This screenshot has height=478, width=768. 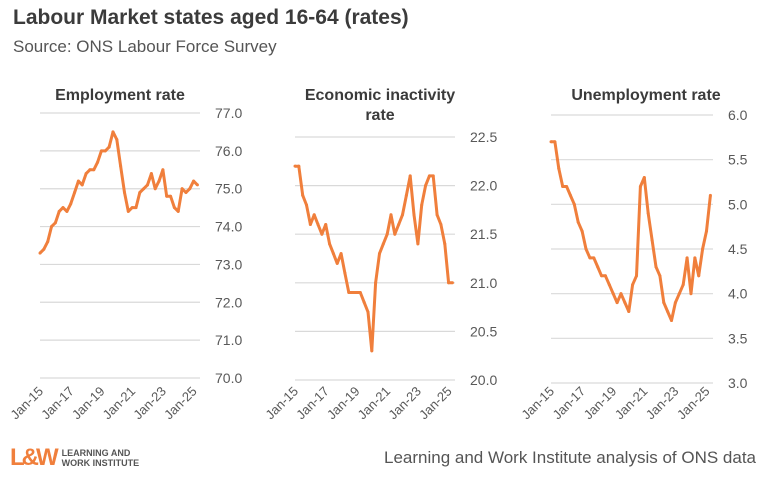 I want to click on figure-subtitle: Source: ONS Labour Force Survey, so click(x=145, y=46).